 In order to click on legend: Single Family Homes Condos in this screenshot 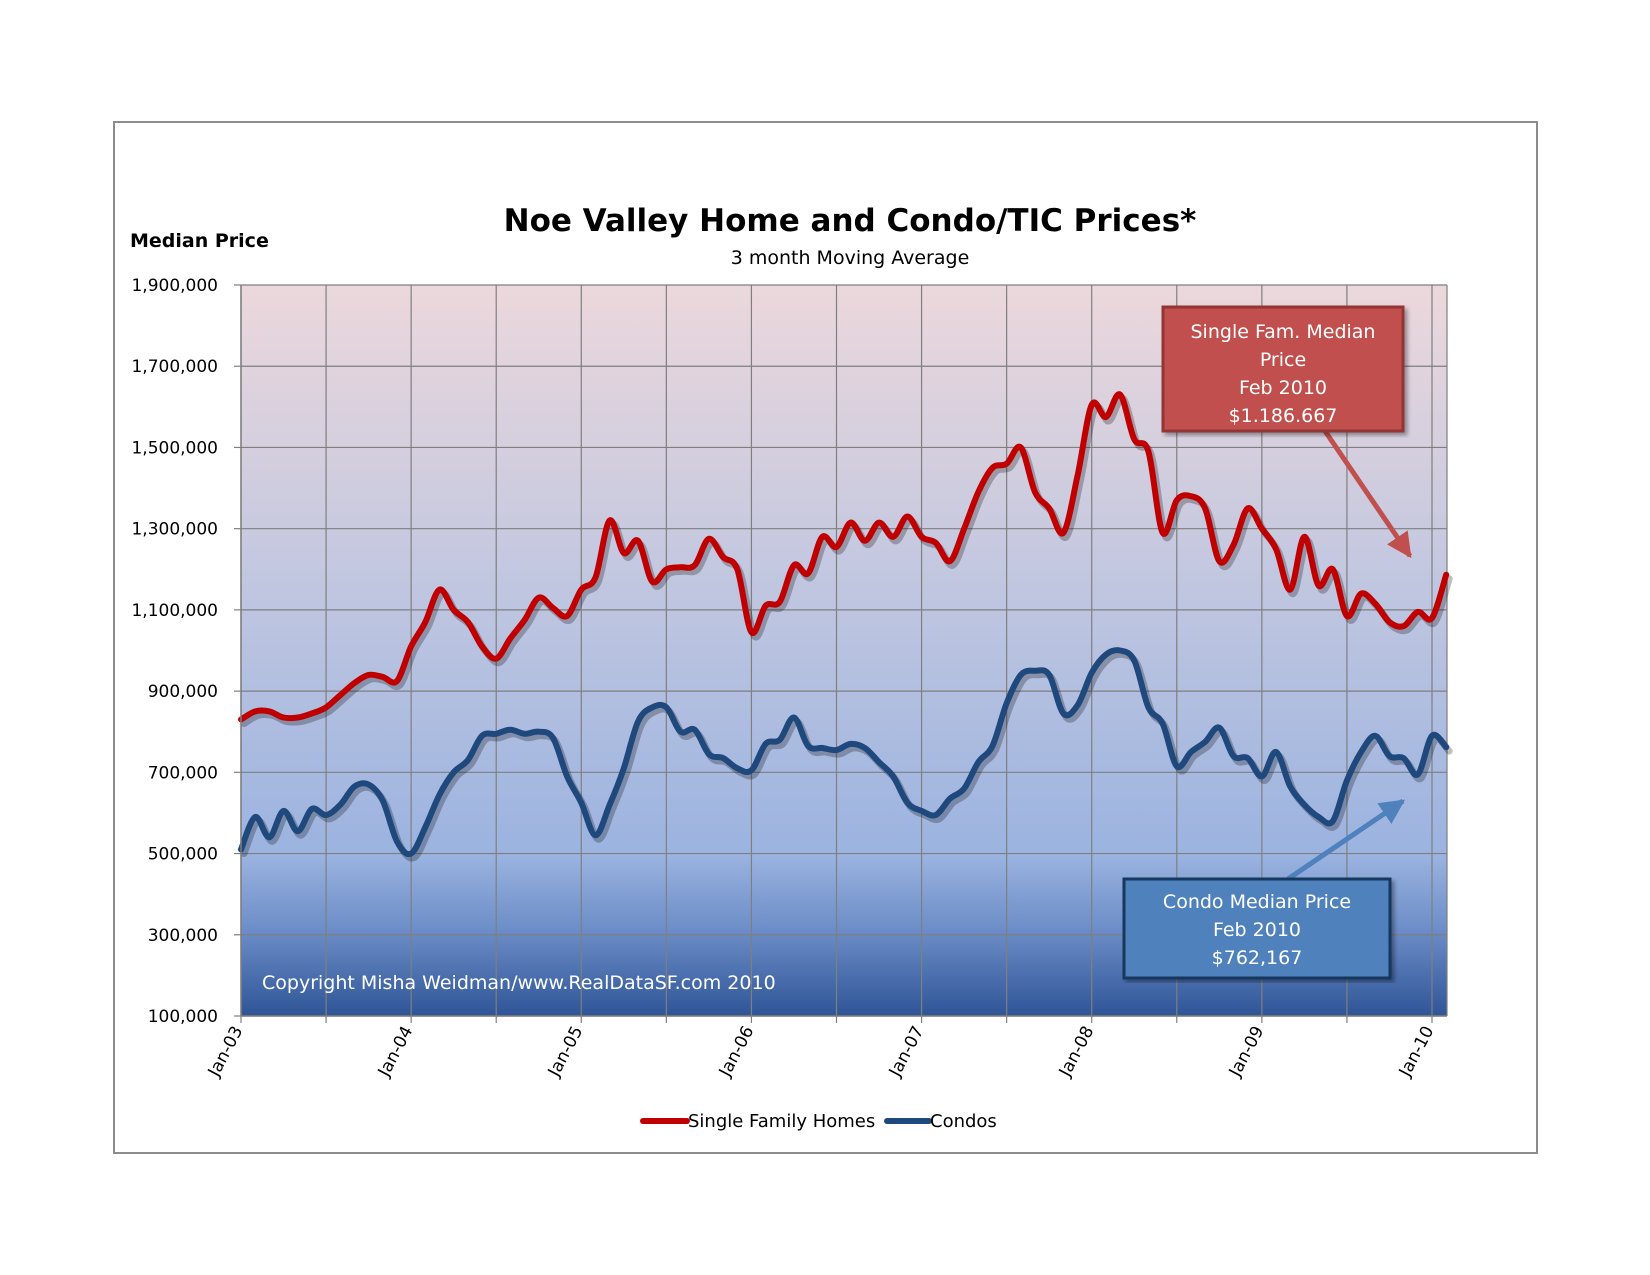, I will do `click(818, 1121)`.